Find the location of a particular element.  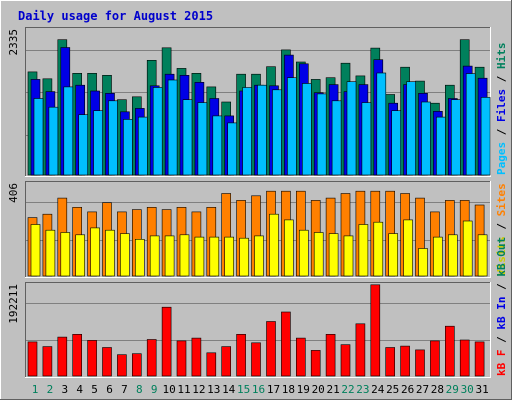

legend-item: kB In is located at coordinates (501, 313).